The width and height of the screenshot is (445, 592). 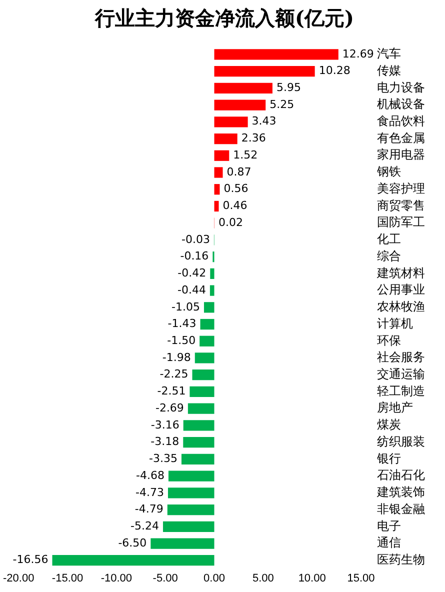 What do you see at coordinates (181, 340) in the screenshot?
I see `data-label: -1.50` at bounding box center [181, 340].